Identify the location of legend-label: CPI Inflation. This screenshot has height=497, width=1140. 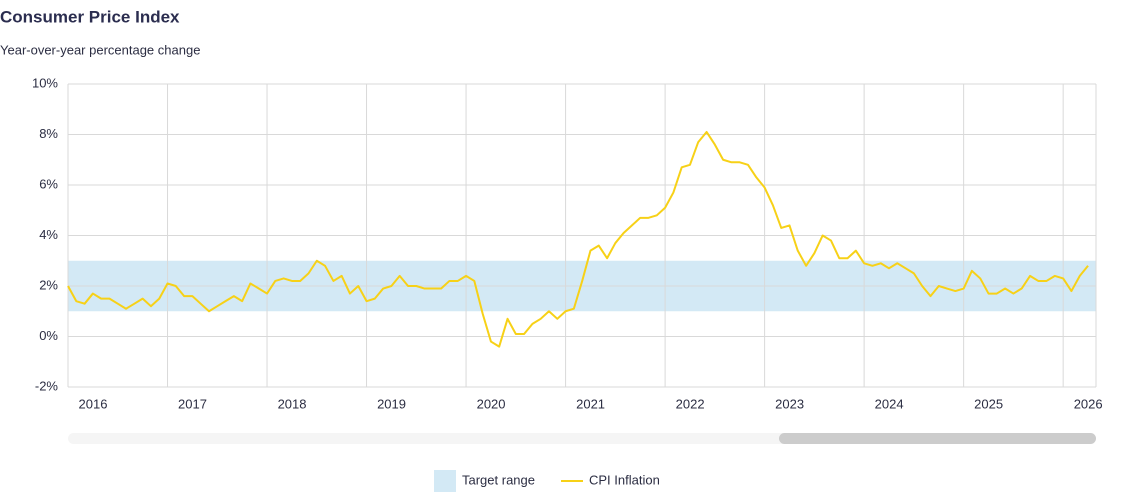
(624, 479).